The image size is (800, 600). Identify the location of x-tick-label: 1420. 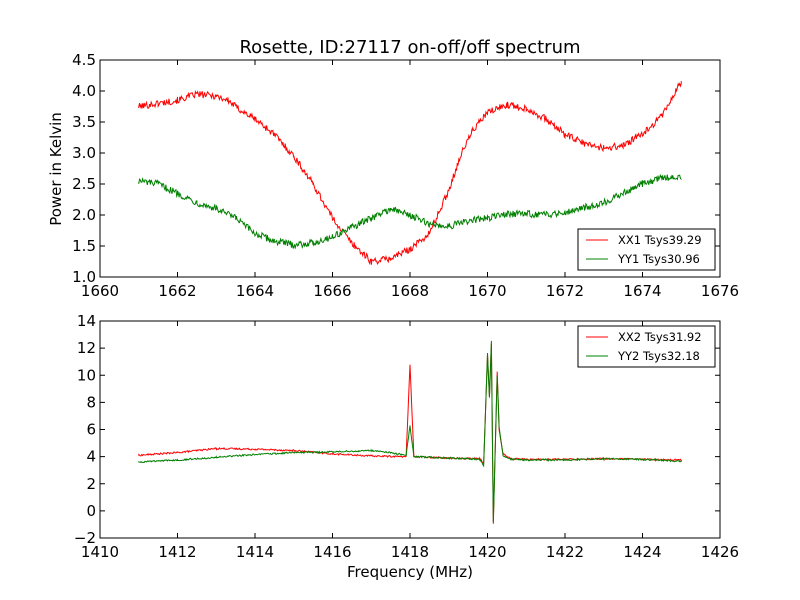
(487, 552).